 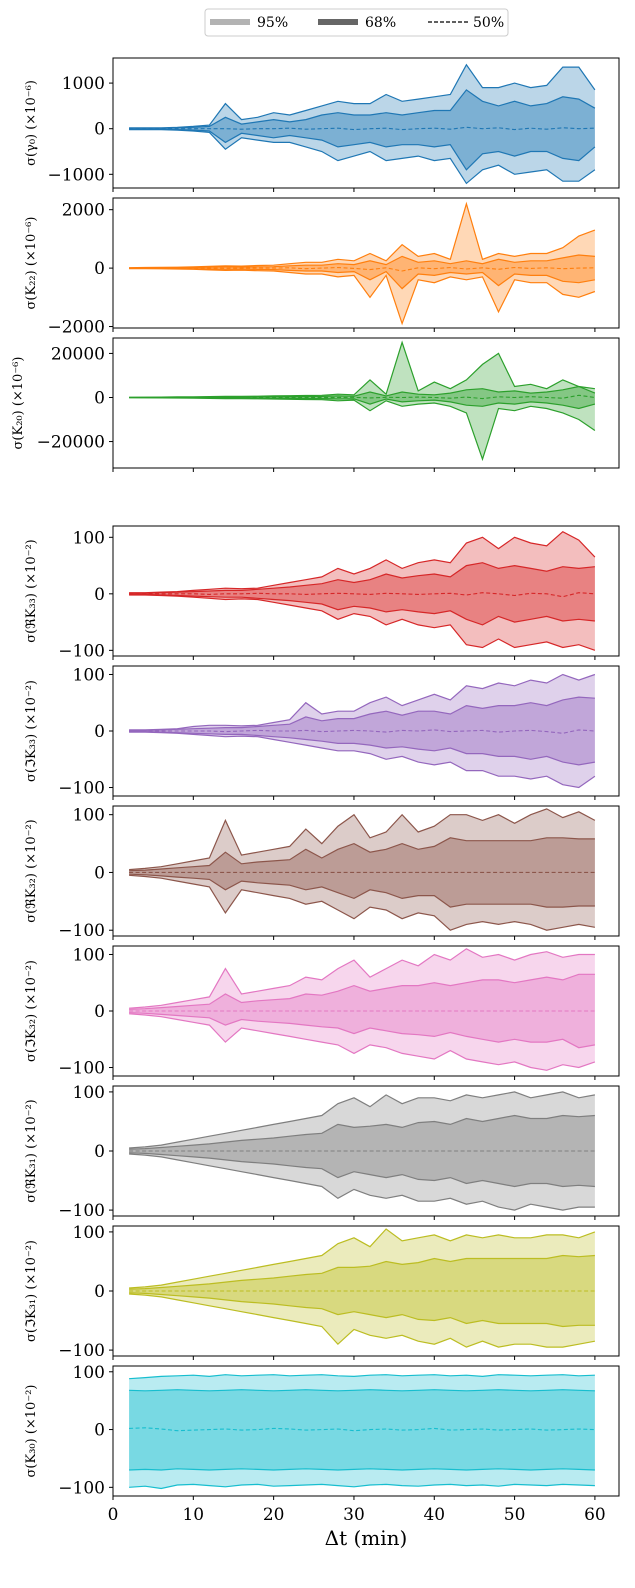 I want to click on ytick-label-ImK32-1: 0, so click(x=99, y=1012).